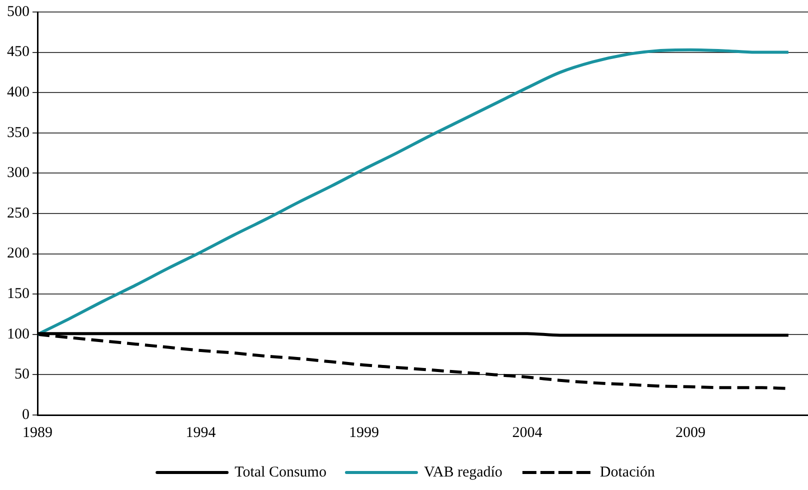 The height and width of the screenshot is (490, 808). Describe the element at coordinates (463, 472) in the screenshot. I see `legend-label: VAB regadío` at that location.